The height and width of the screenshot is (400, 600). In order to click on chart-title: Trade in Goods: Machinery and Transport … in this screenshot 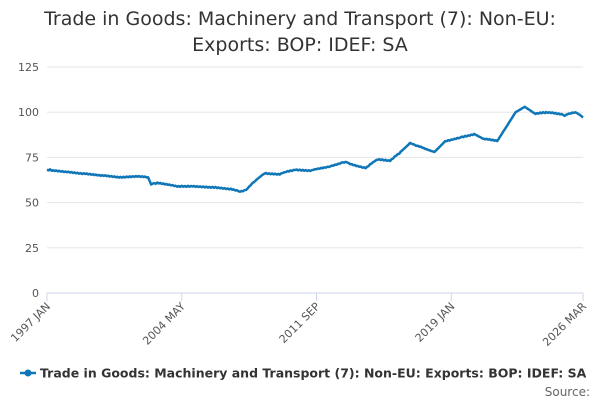, I will do `click(300, 32)`.